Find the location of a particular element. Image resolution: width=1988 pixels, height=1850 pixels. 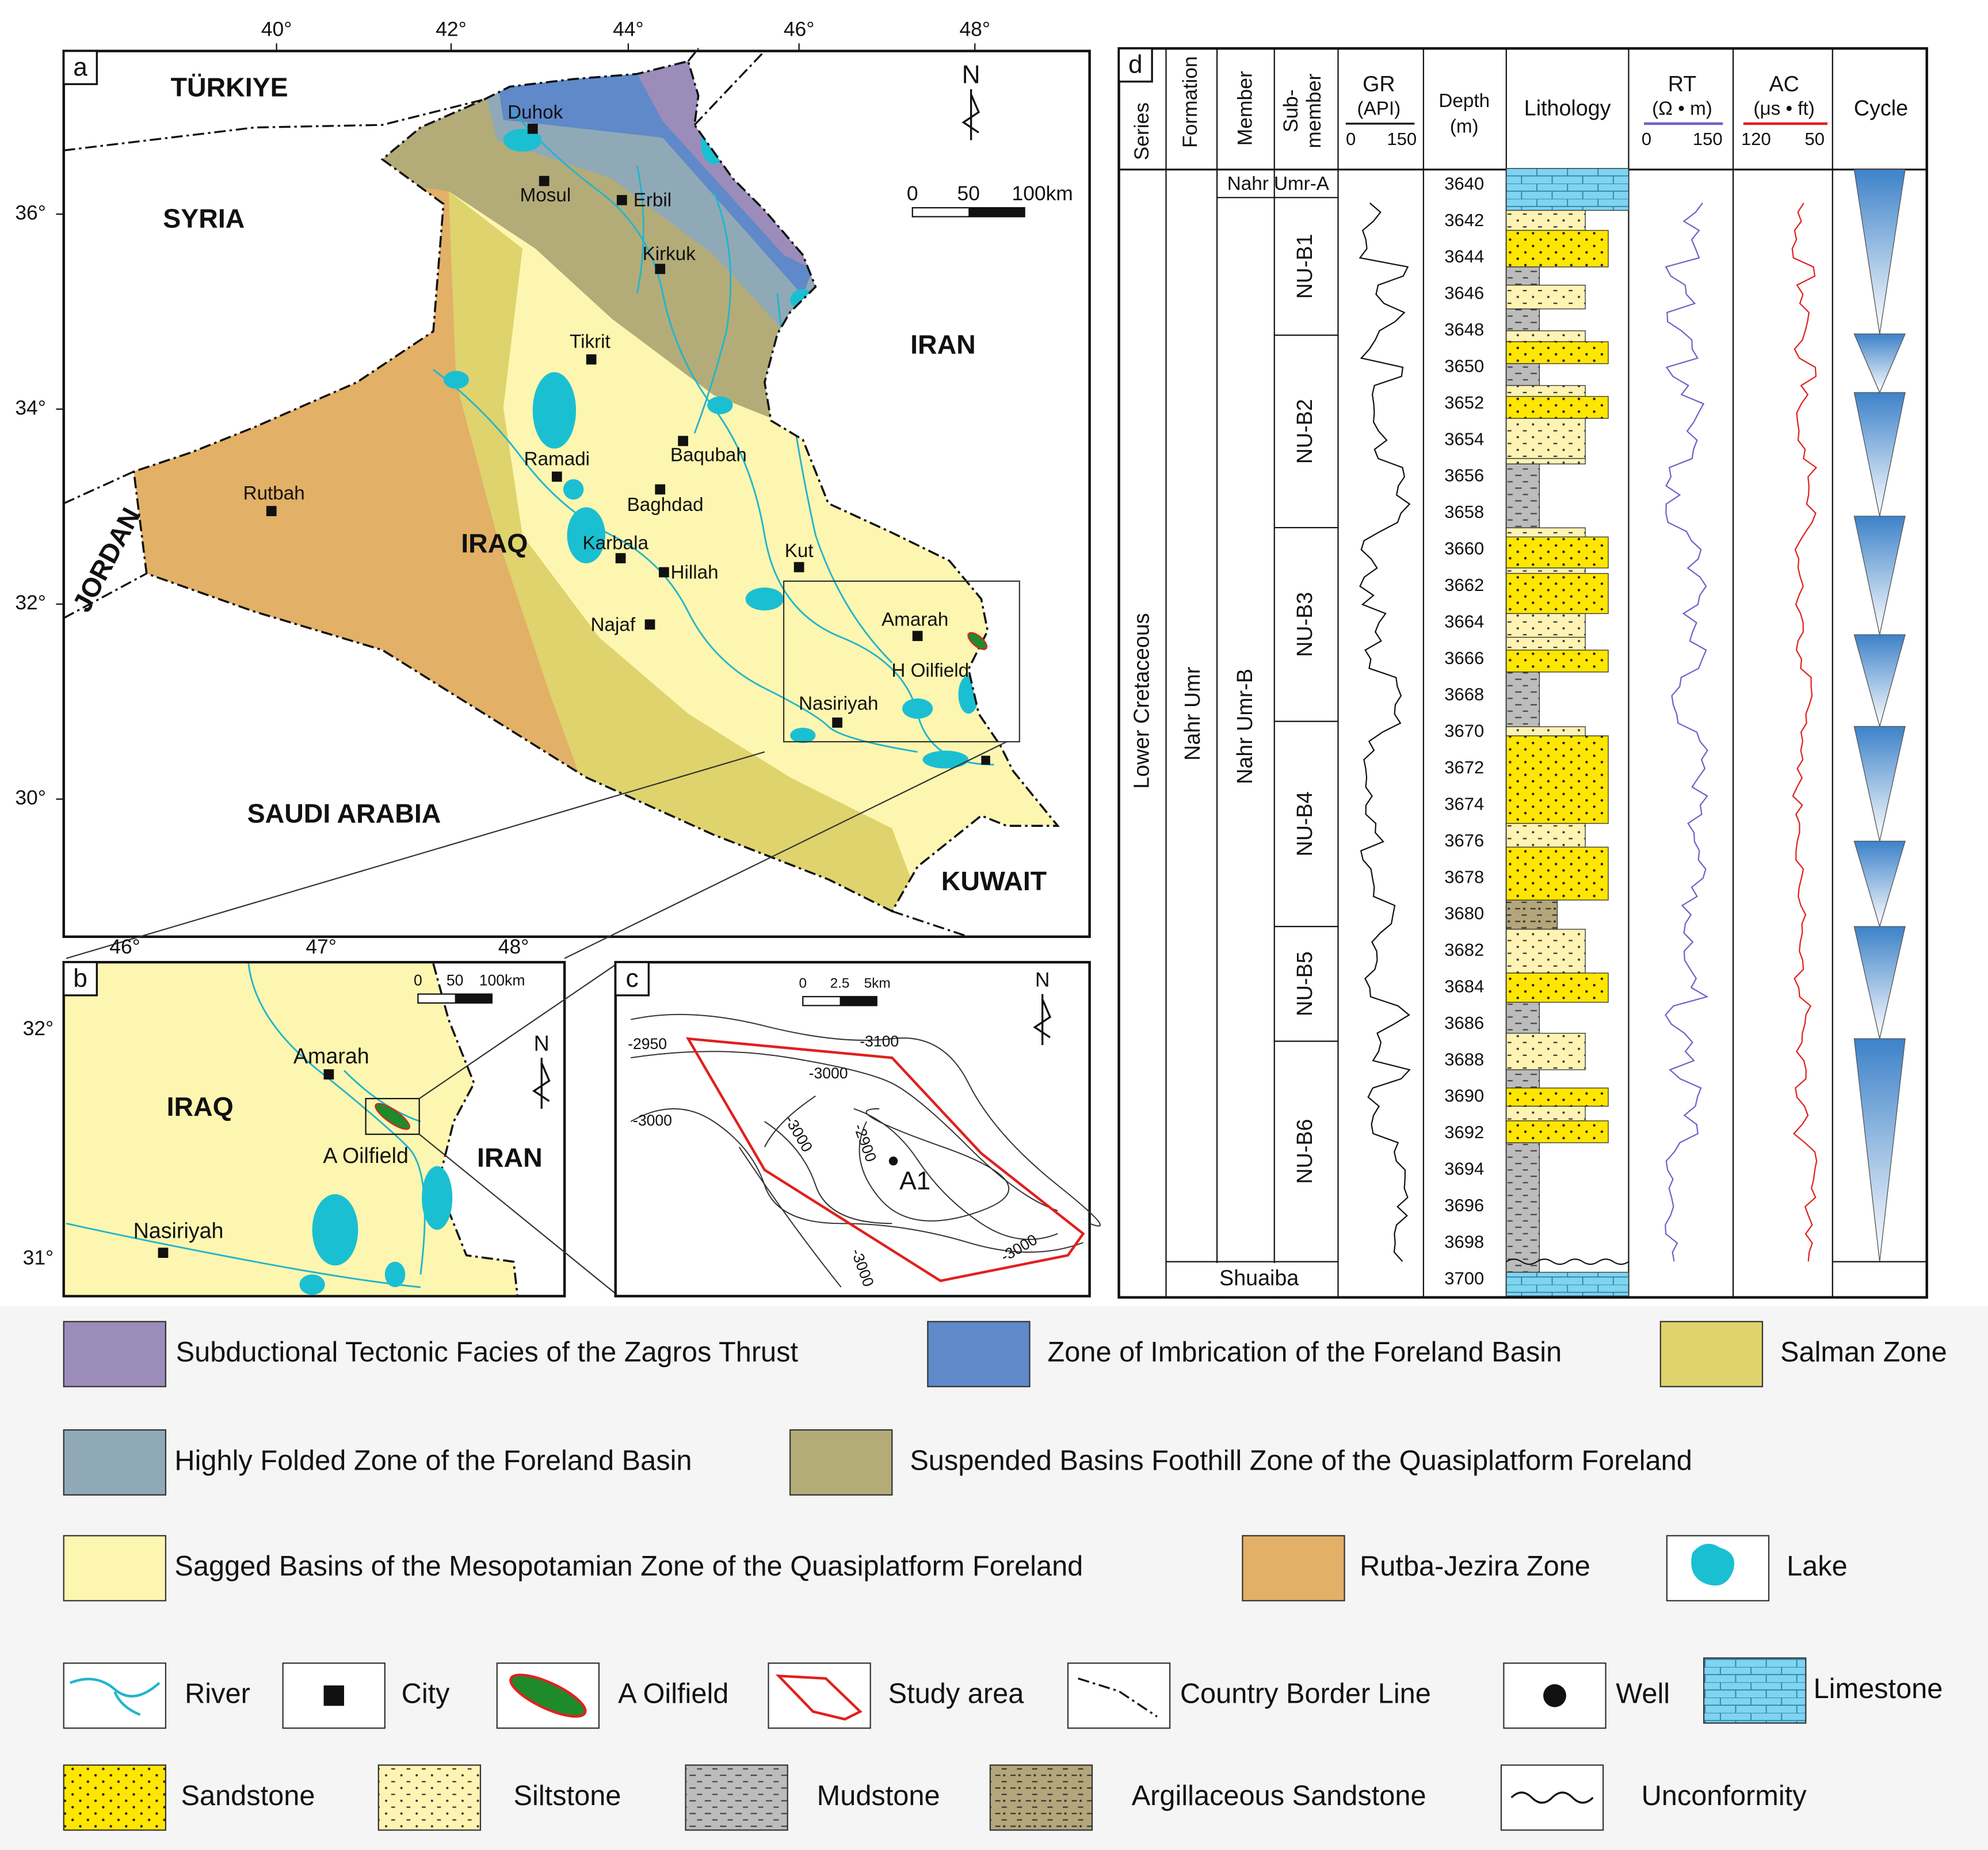

depth-label: 3660 is located at coordinates (1464, 549).